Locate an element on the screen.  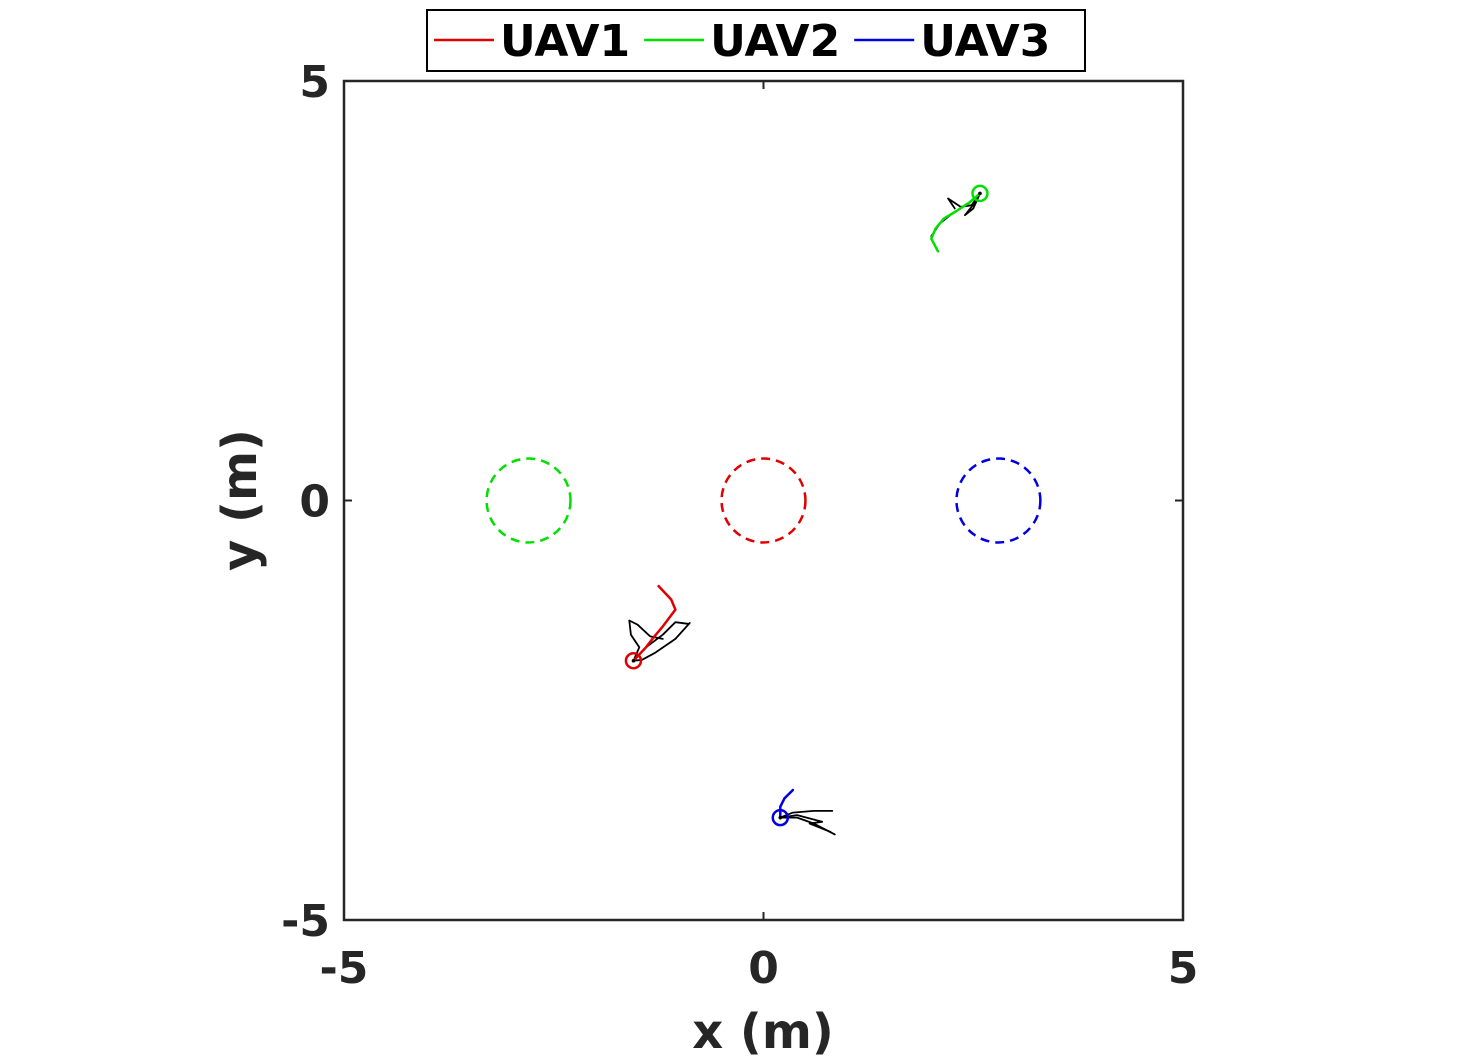
x-axis-label: x (m) is located at coordinates (763, 1032).